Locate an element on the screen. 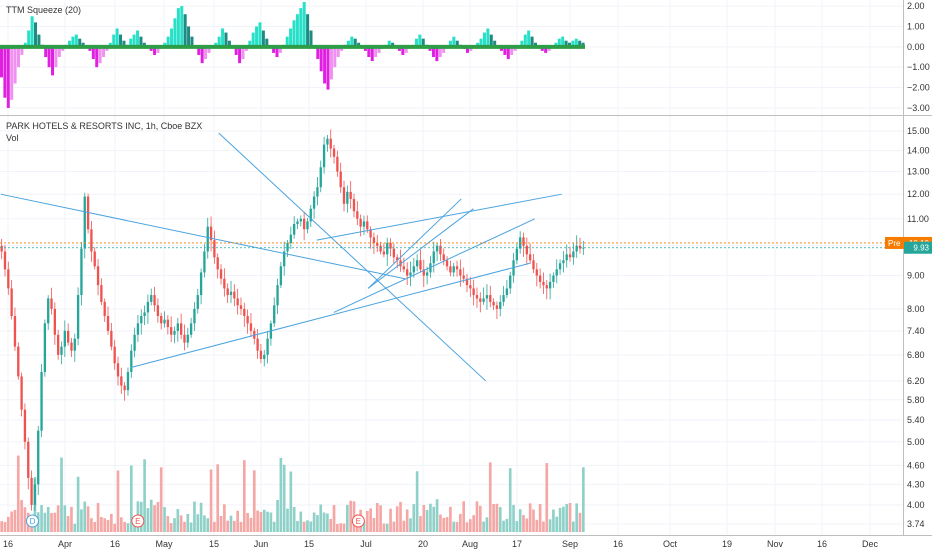 The image size is (932, 550). price-tick-label: 11.00 is located at coordinates (918, 219).